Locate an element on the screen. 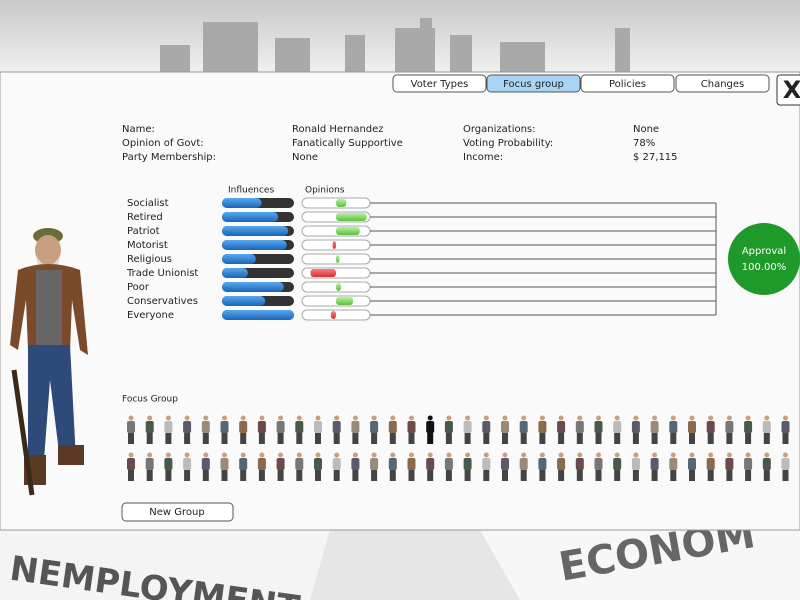 The image size is (800, 604). tabs: Voter Types Focus group Policies Changes is located at coordinates (581, 83).